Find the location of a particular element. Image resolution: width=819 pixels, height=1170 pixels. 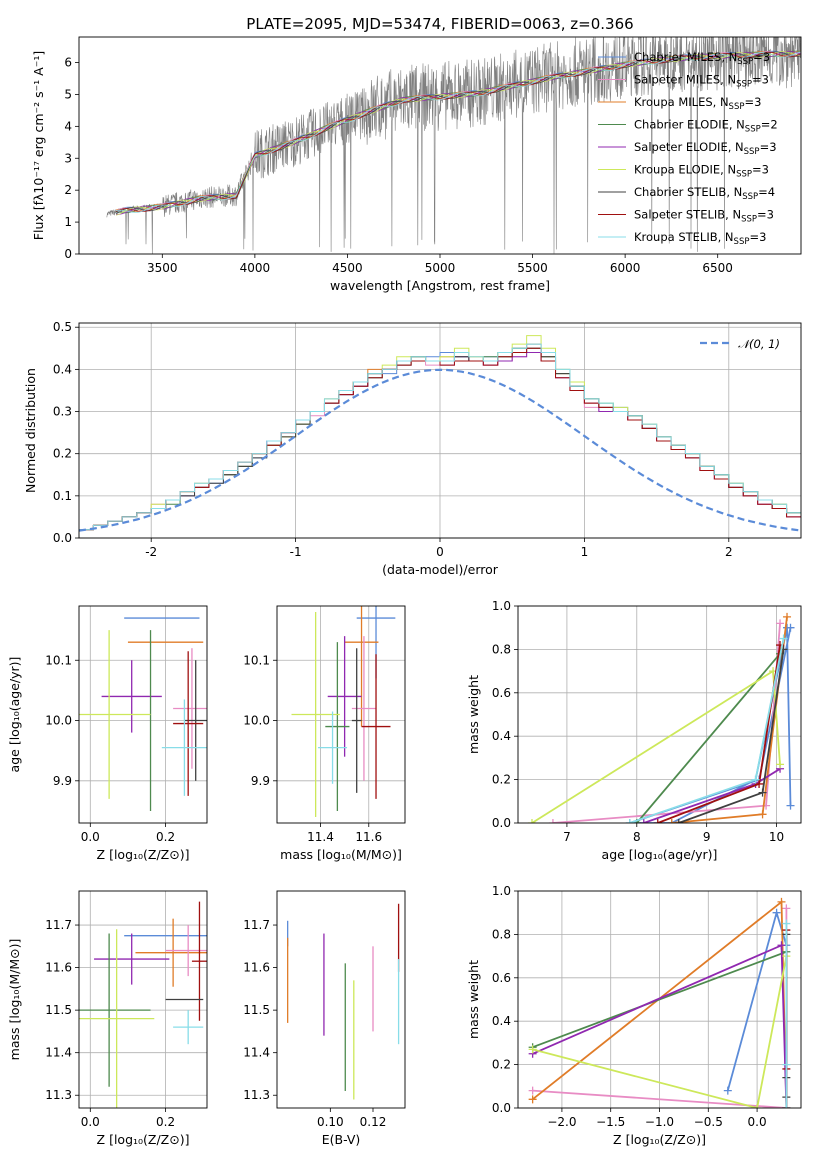

x-tick-label: 0 is located at coordinates (440, 552).